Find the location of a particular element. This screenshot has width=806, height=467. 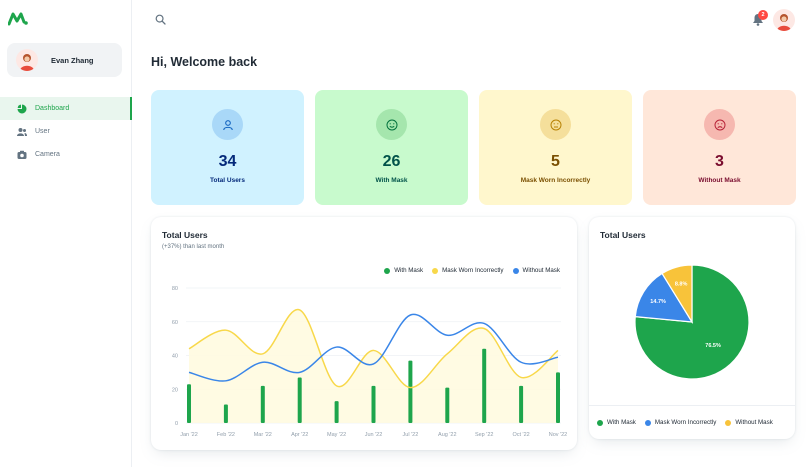

area-fill-mask-worn-incorrectly is located at coordinates (373, 366).